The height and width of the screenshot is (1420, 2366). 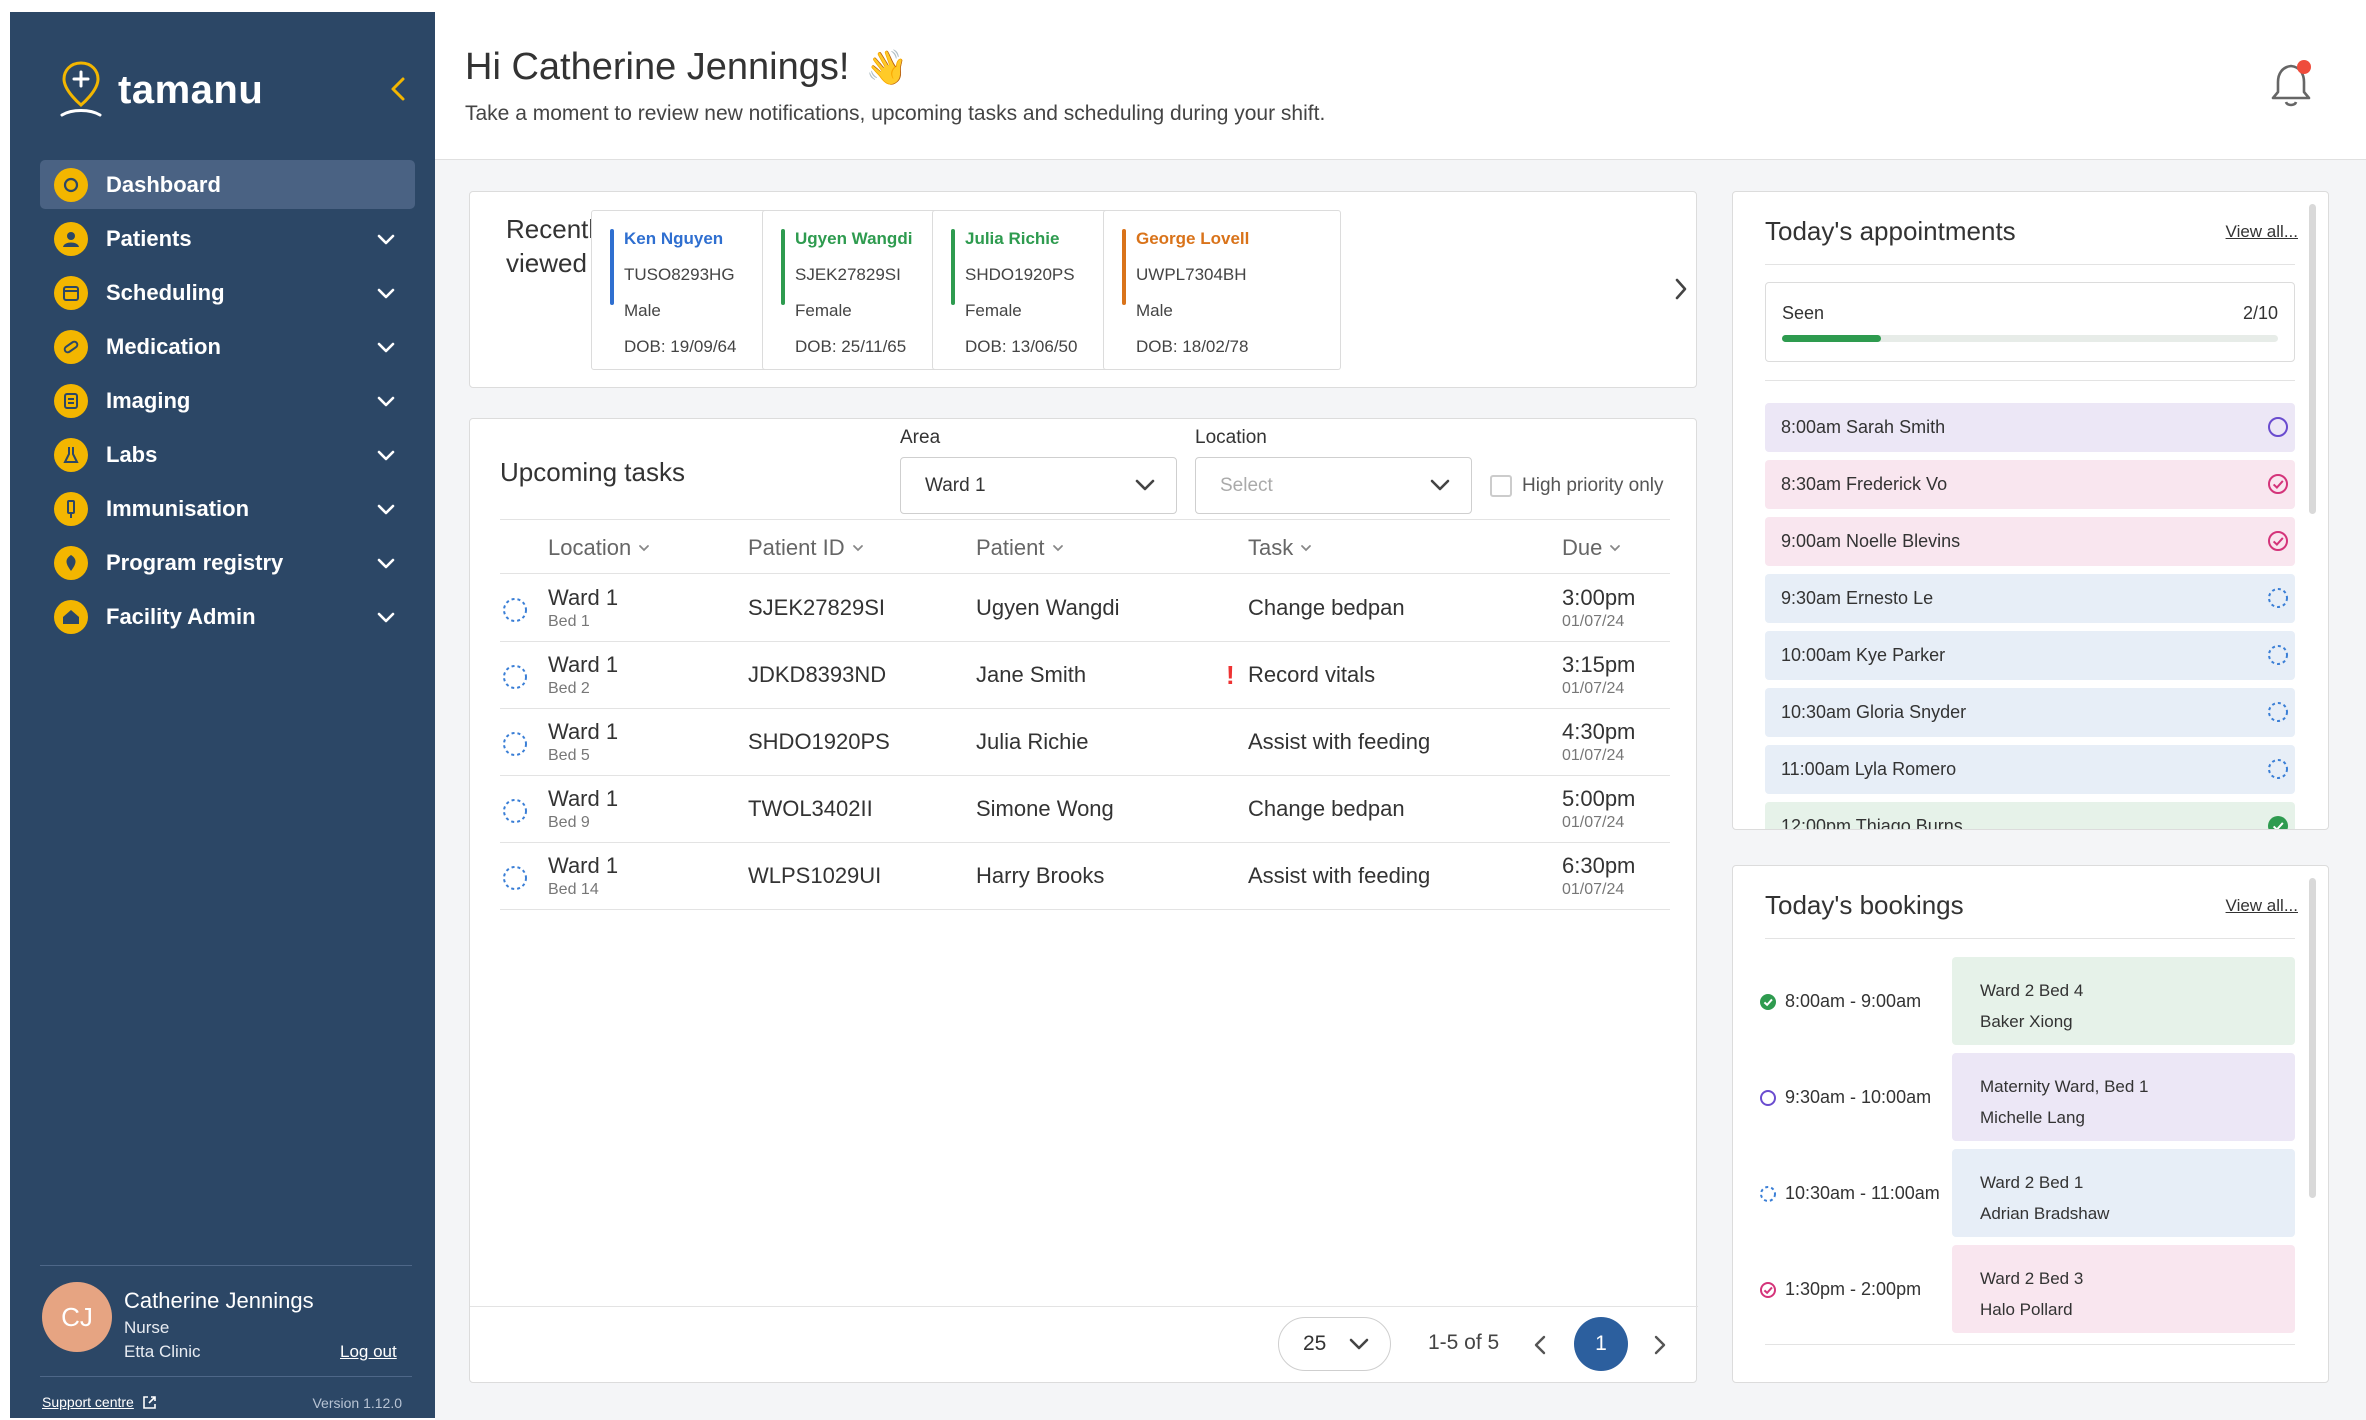 I want to click on sidebar-item-imaging: Imaging, so click(x=227, y=400).